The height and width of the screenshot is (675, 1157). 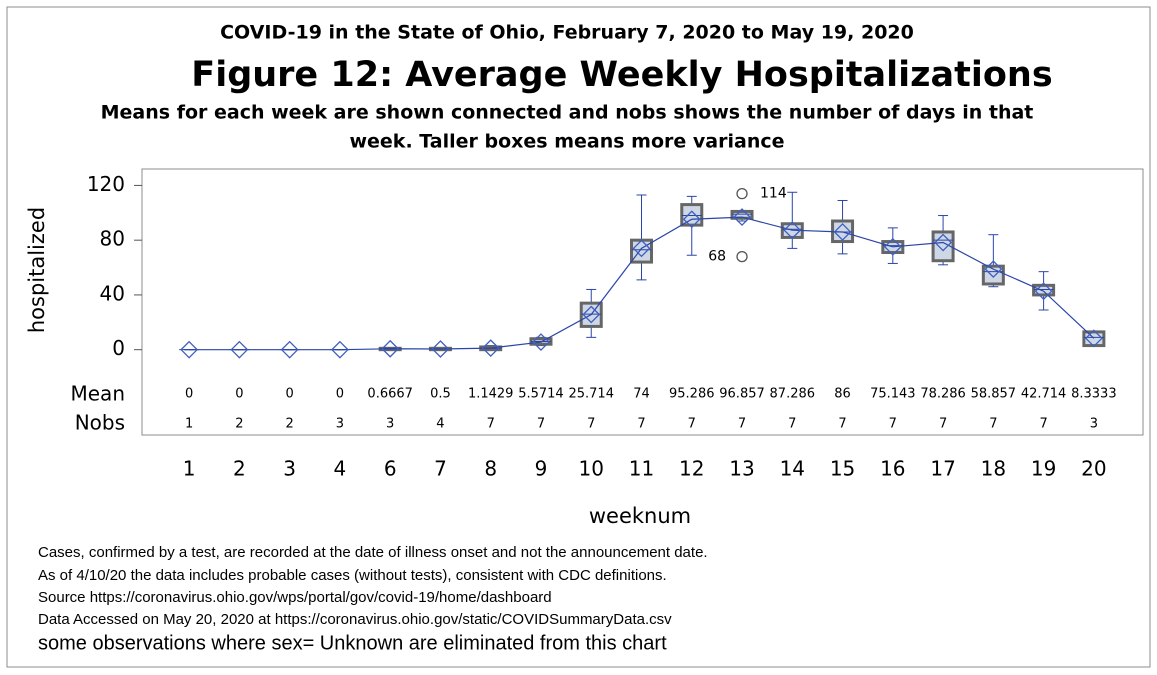 I want to click on mean-label: 96.857, so click(x=742, y=394).